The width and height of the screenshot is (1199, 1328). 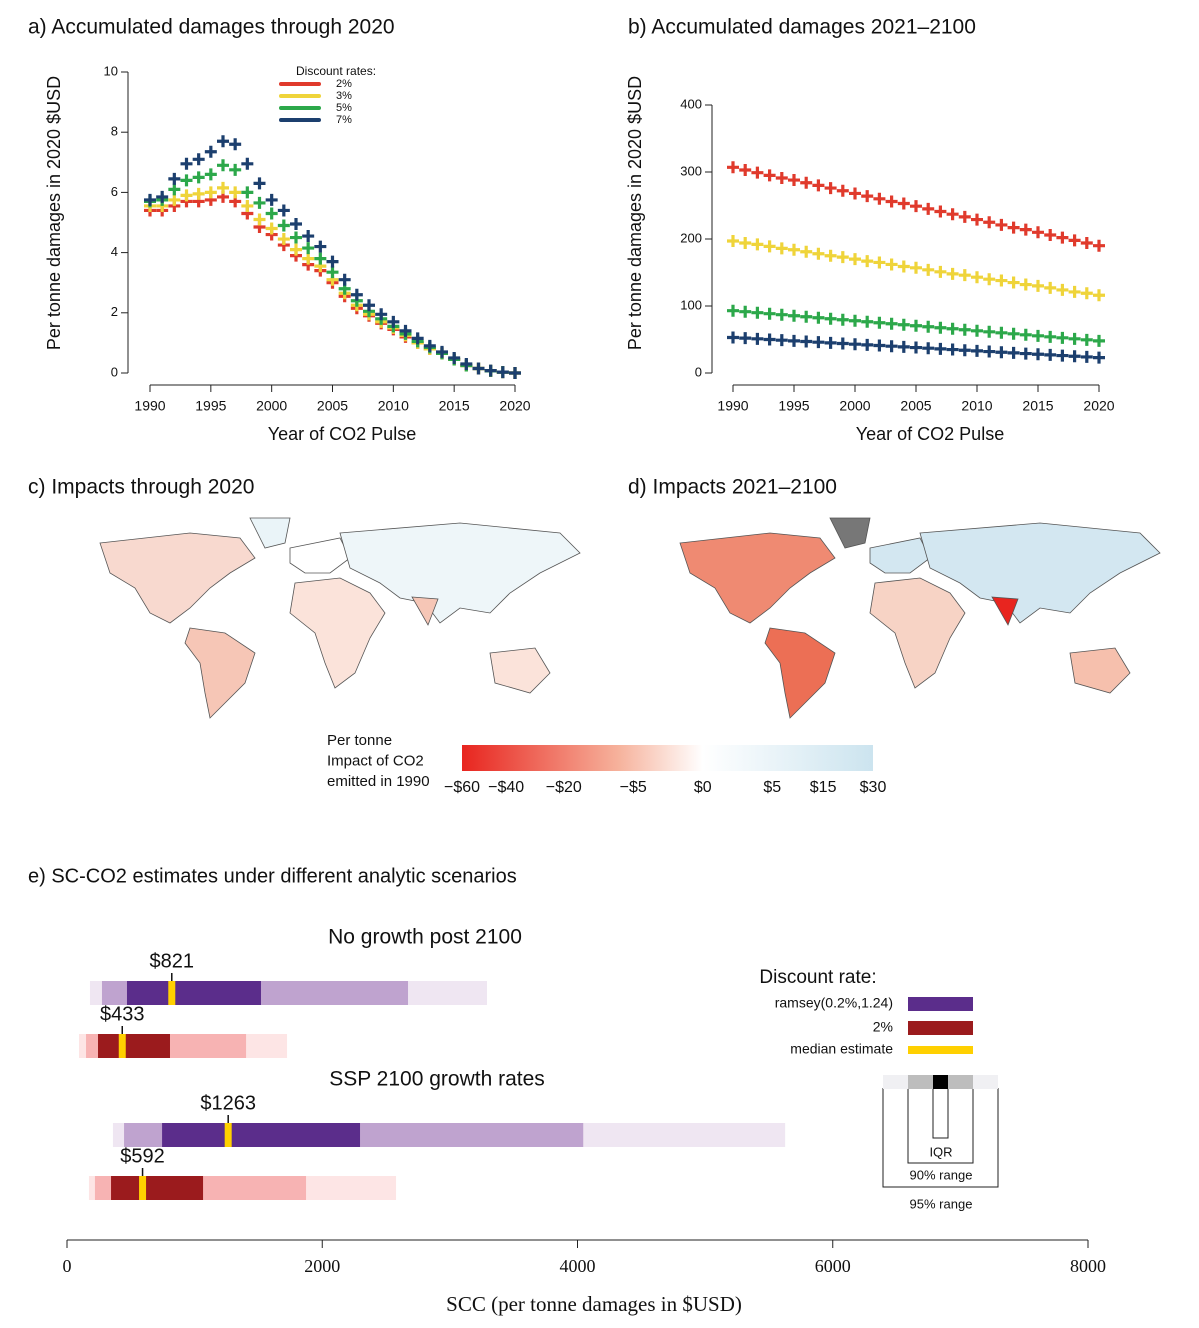 I want to click on legend-label: median estimate, so click(x=841, y=1049).